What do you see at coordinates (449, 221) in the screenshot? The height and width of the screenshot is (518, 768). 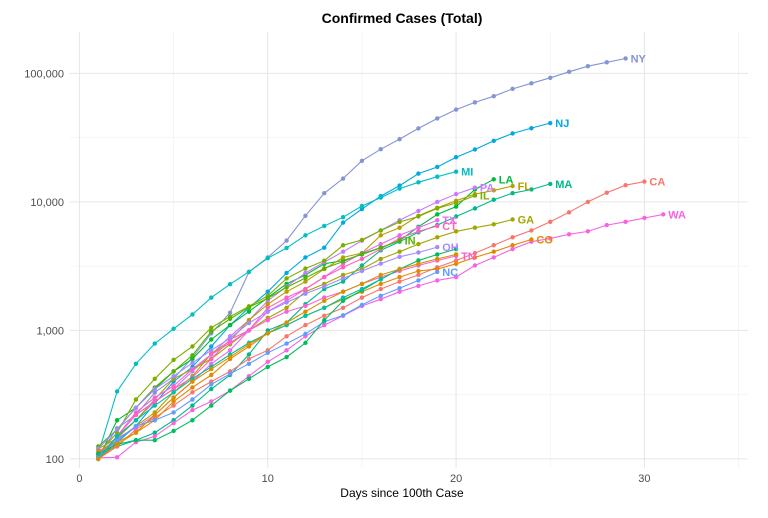 I see `series-label: TX` at bounding box center [449, 221].